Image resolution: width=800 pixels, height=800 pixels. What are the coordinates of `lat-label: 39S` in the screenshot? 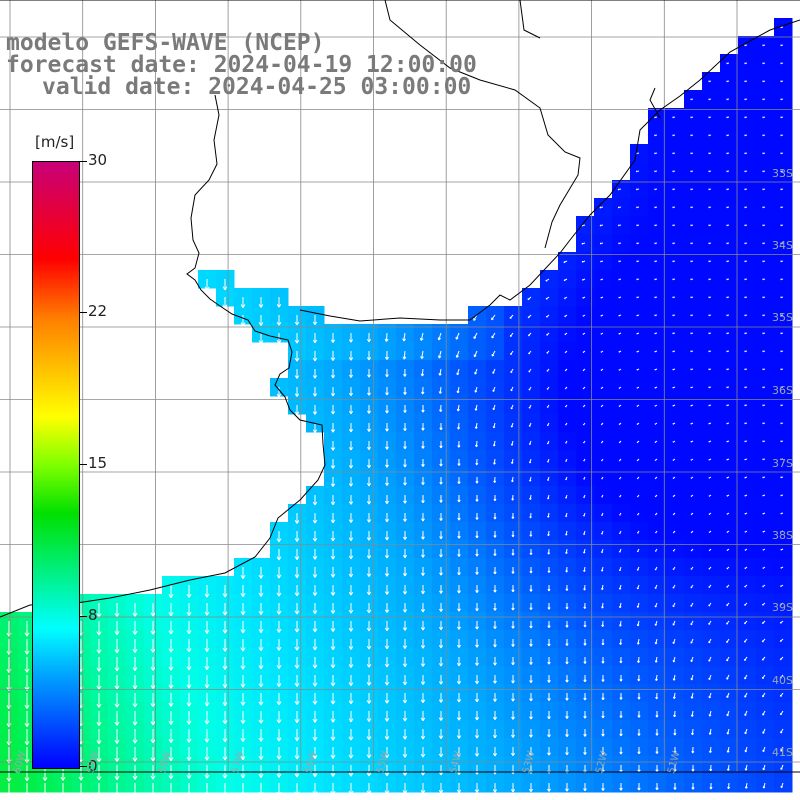 It's located at (782, 607).